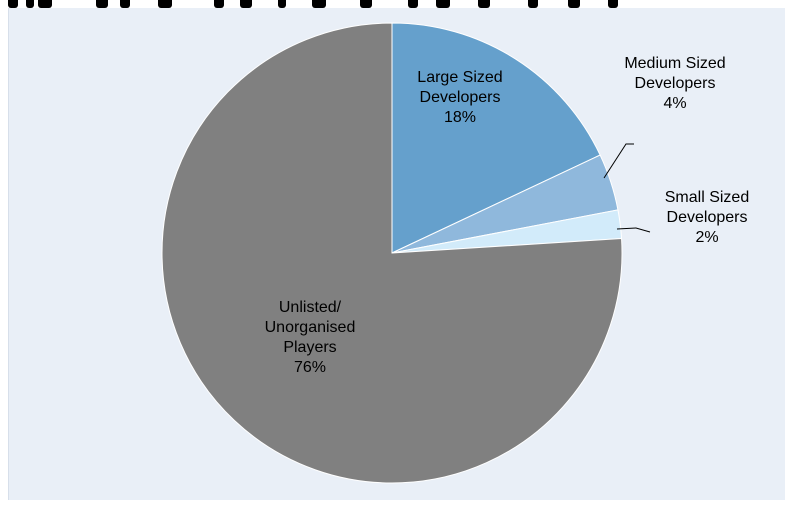 The image size is (785, 510). I want to click on slice-label-small-line: Developers, so click(707, 217).